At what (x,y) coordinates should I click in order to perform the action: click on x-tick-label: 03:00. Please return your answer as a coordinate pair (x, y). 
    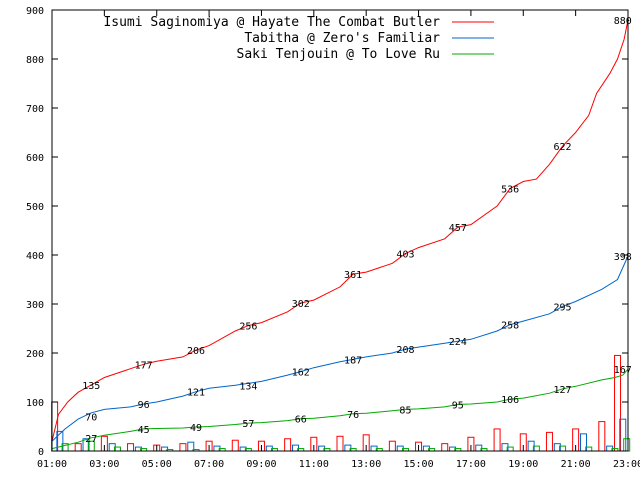
    Looking at the image, I should click on (104, 464).